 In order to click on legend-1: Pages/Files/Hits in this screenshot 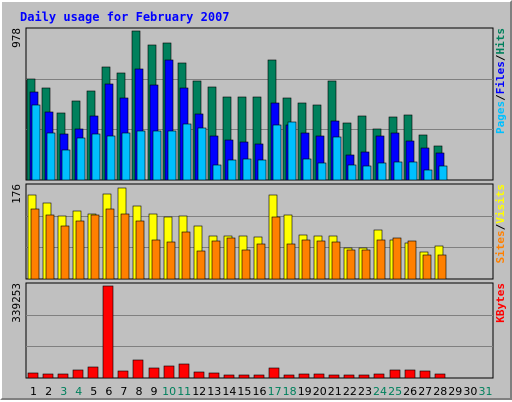, I will do `click(500, 81)`.